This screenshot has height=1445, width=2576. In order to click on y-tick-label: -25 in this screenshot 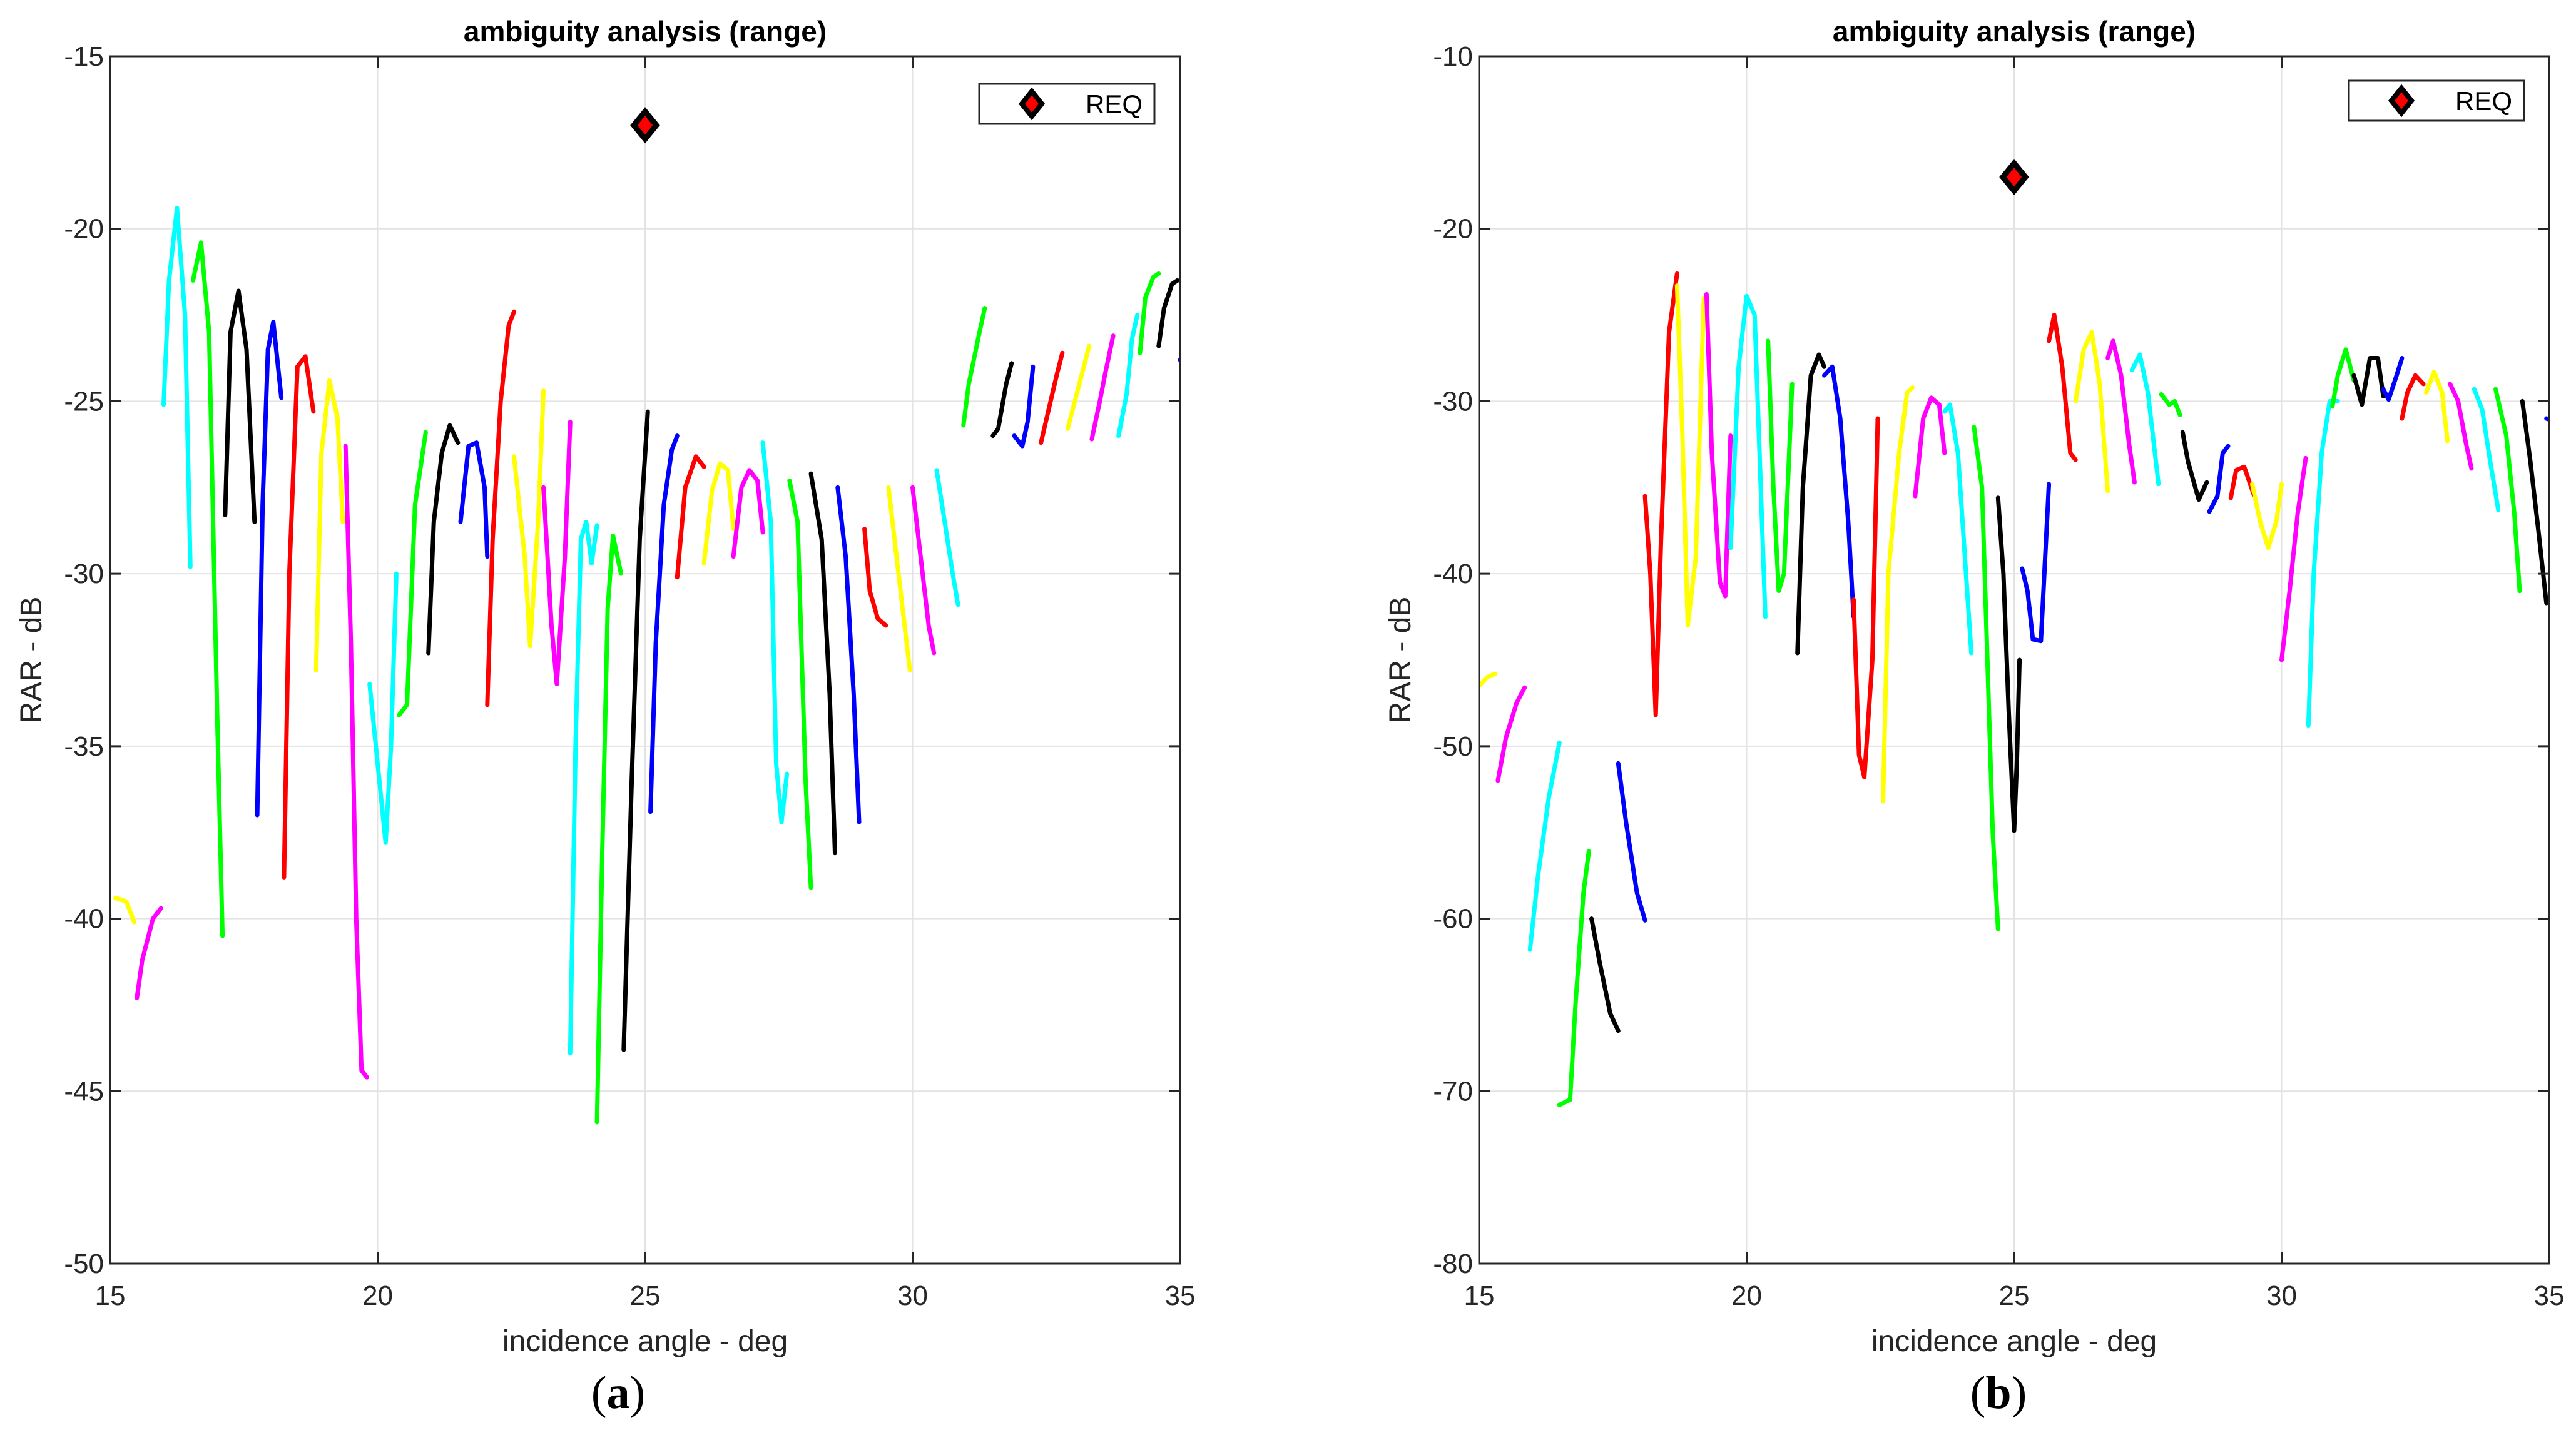, I will do `click(84, 401)`.